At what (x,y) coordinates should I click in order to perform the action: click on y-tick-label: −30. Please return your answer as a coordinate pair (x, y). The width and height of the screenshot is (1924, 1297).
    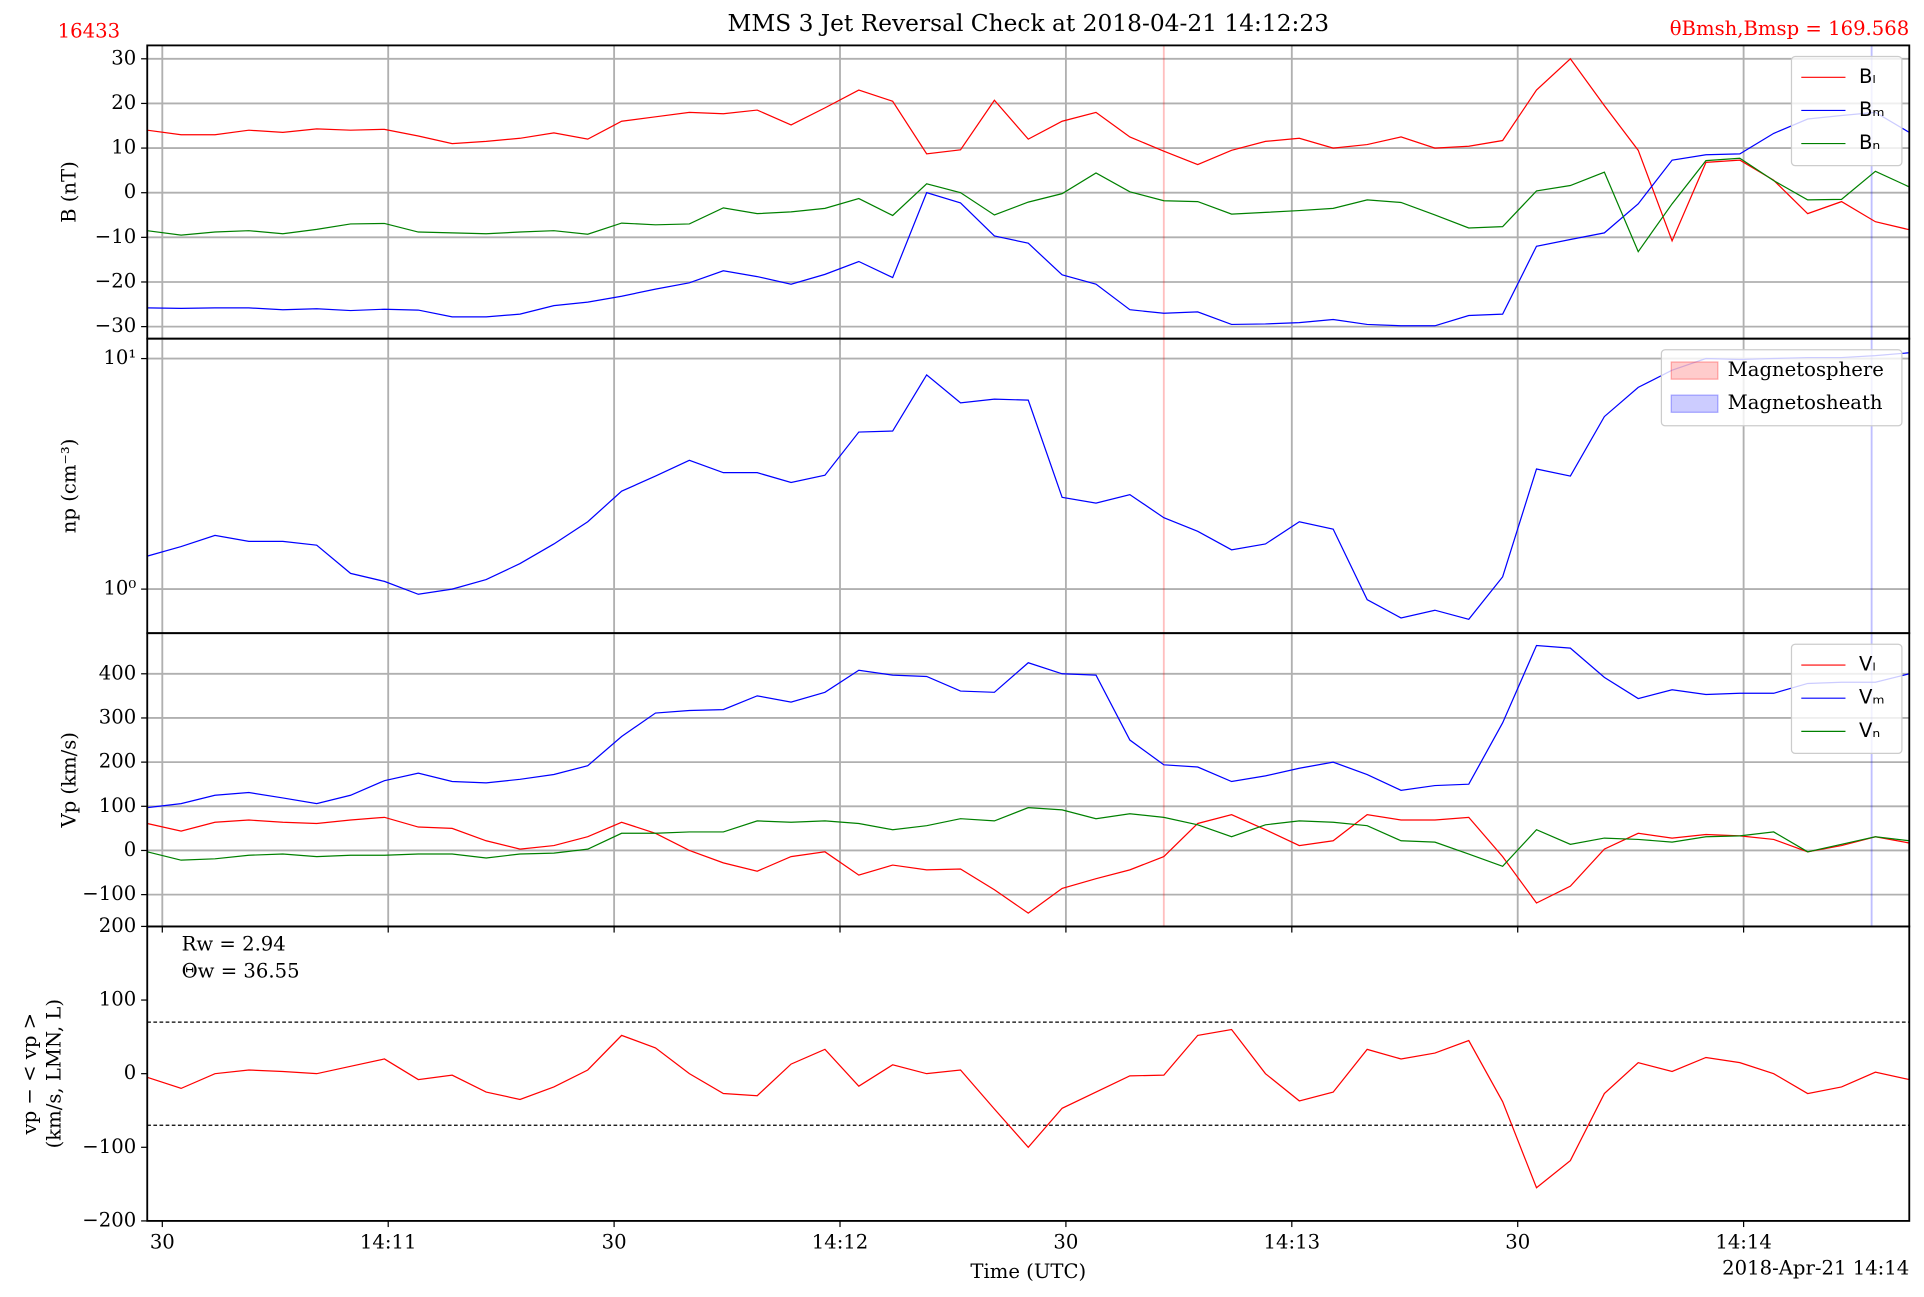
    Looking at the image, I should click on (115, 325).